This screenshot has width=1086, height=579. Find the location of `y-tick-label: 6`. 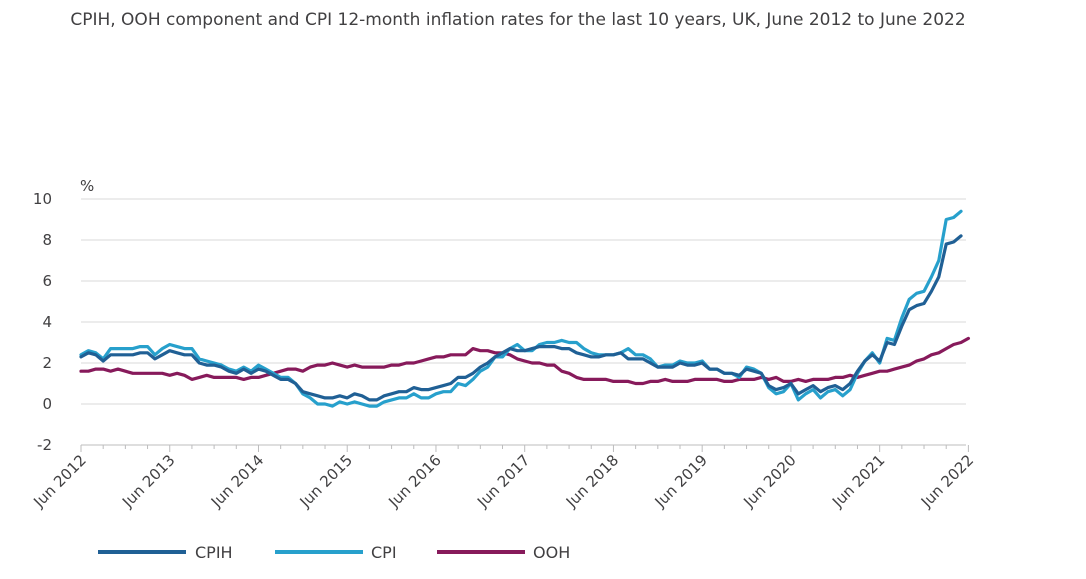

y-tick-label: 6 is located at coordinates (47, 281).